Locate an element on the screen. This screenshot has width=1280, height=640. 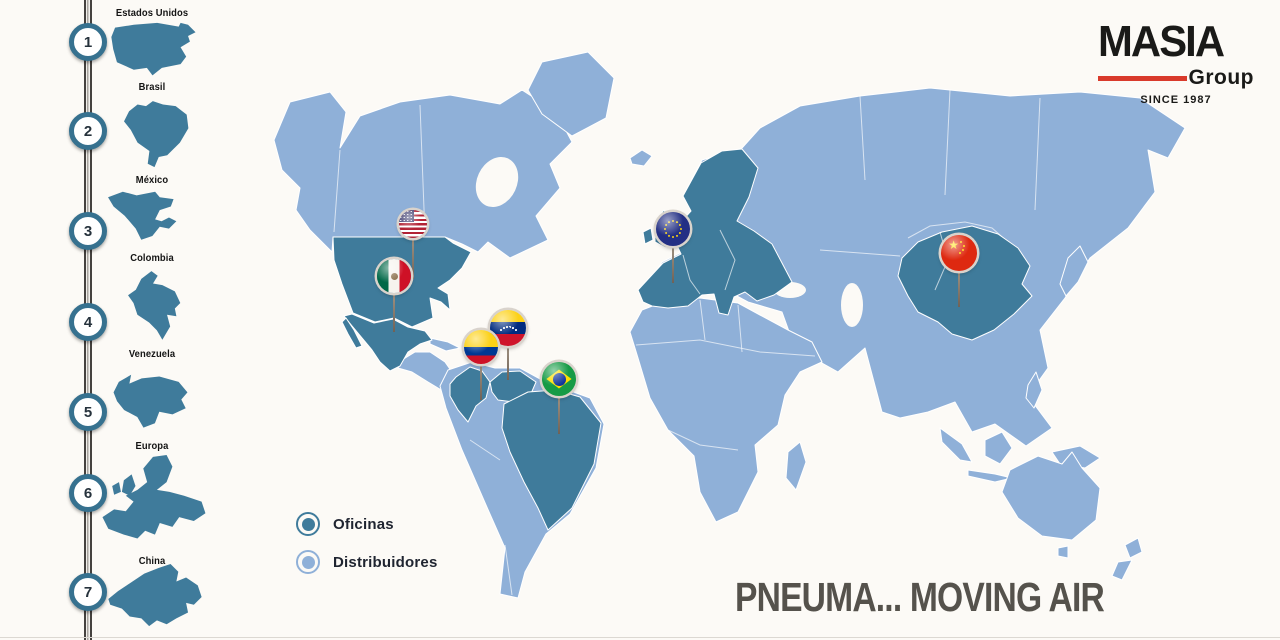
number-label: 5 is located at coordinates (88, 412).